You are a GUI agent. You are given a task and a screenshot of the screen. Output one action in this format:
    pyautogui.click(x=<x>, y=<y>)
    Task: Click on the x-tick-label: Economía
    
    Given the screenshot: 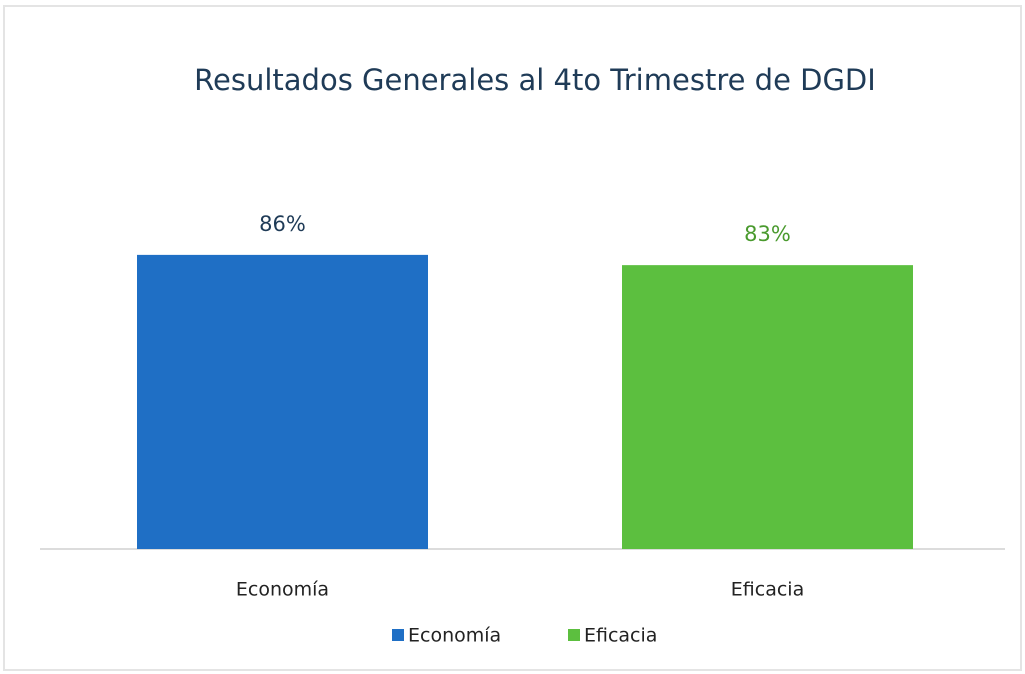 What is the action you would take?
    pyautogui.click(x=282, y=590)
    